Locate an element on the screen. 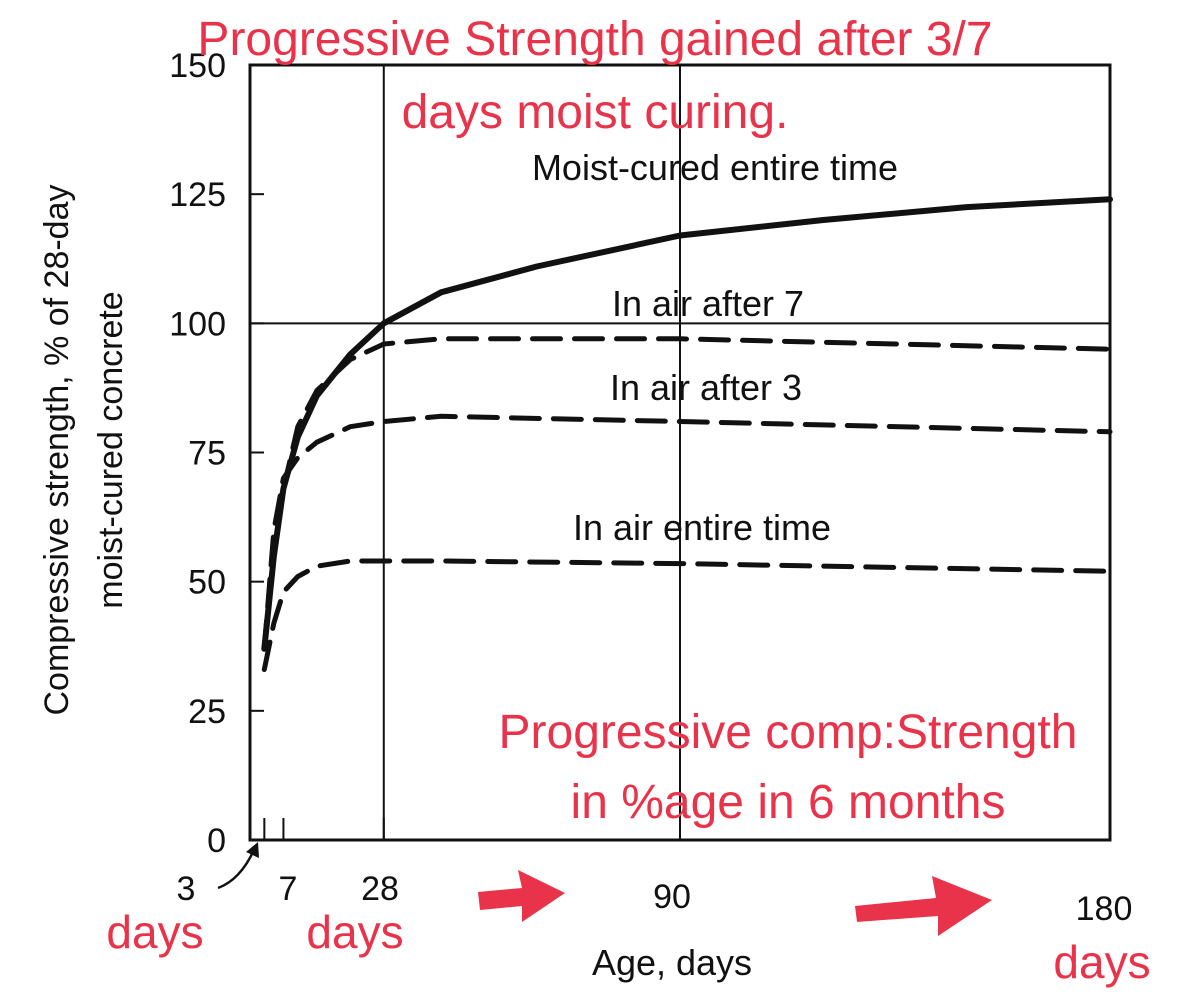 The image size is (1200, 1002). series-label-air-after-7: In air after 7 is located at coordinates (708, 303).